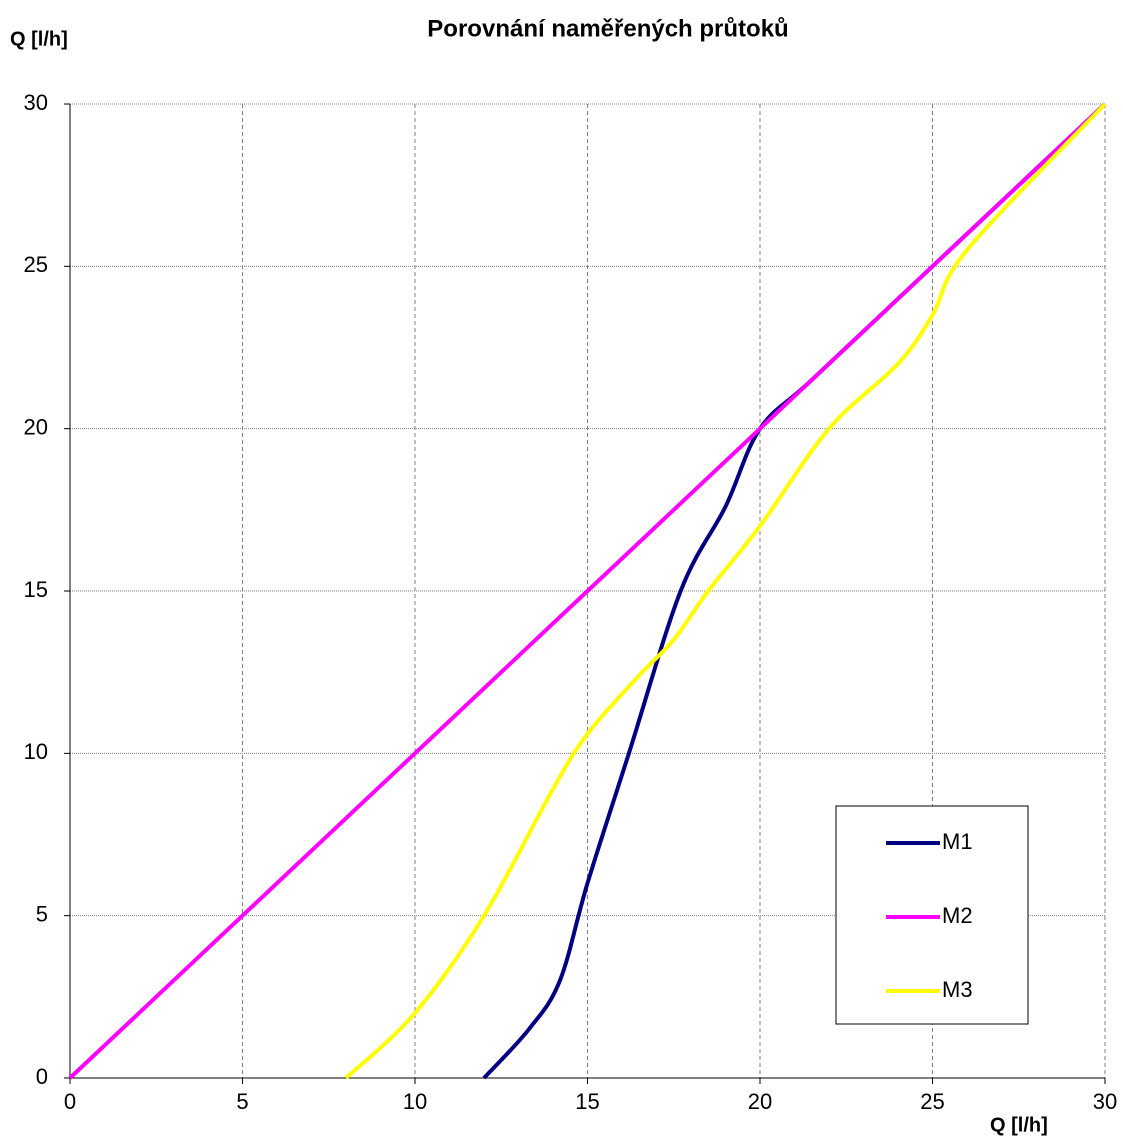  I want to click on y-tick-label: 20, so click(36, 426).